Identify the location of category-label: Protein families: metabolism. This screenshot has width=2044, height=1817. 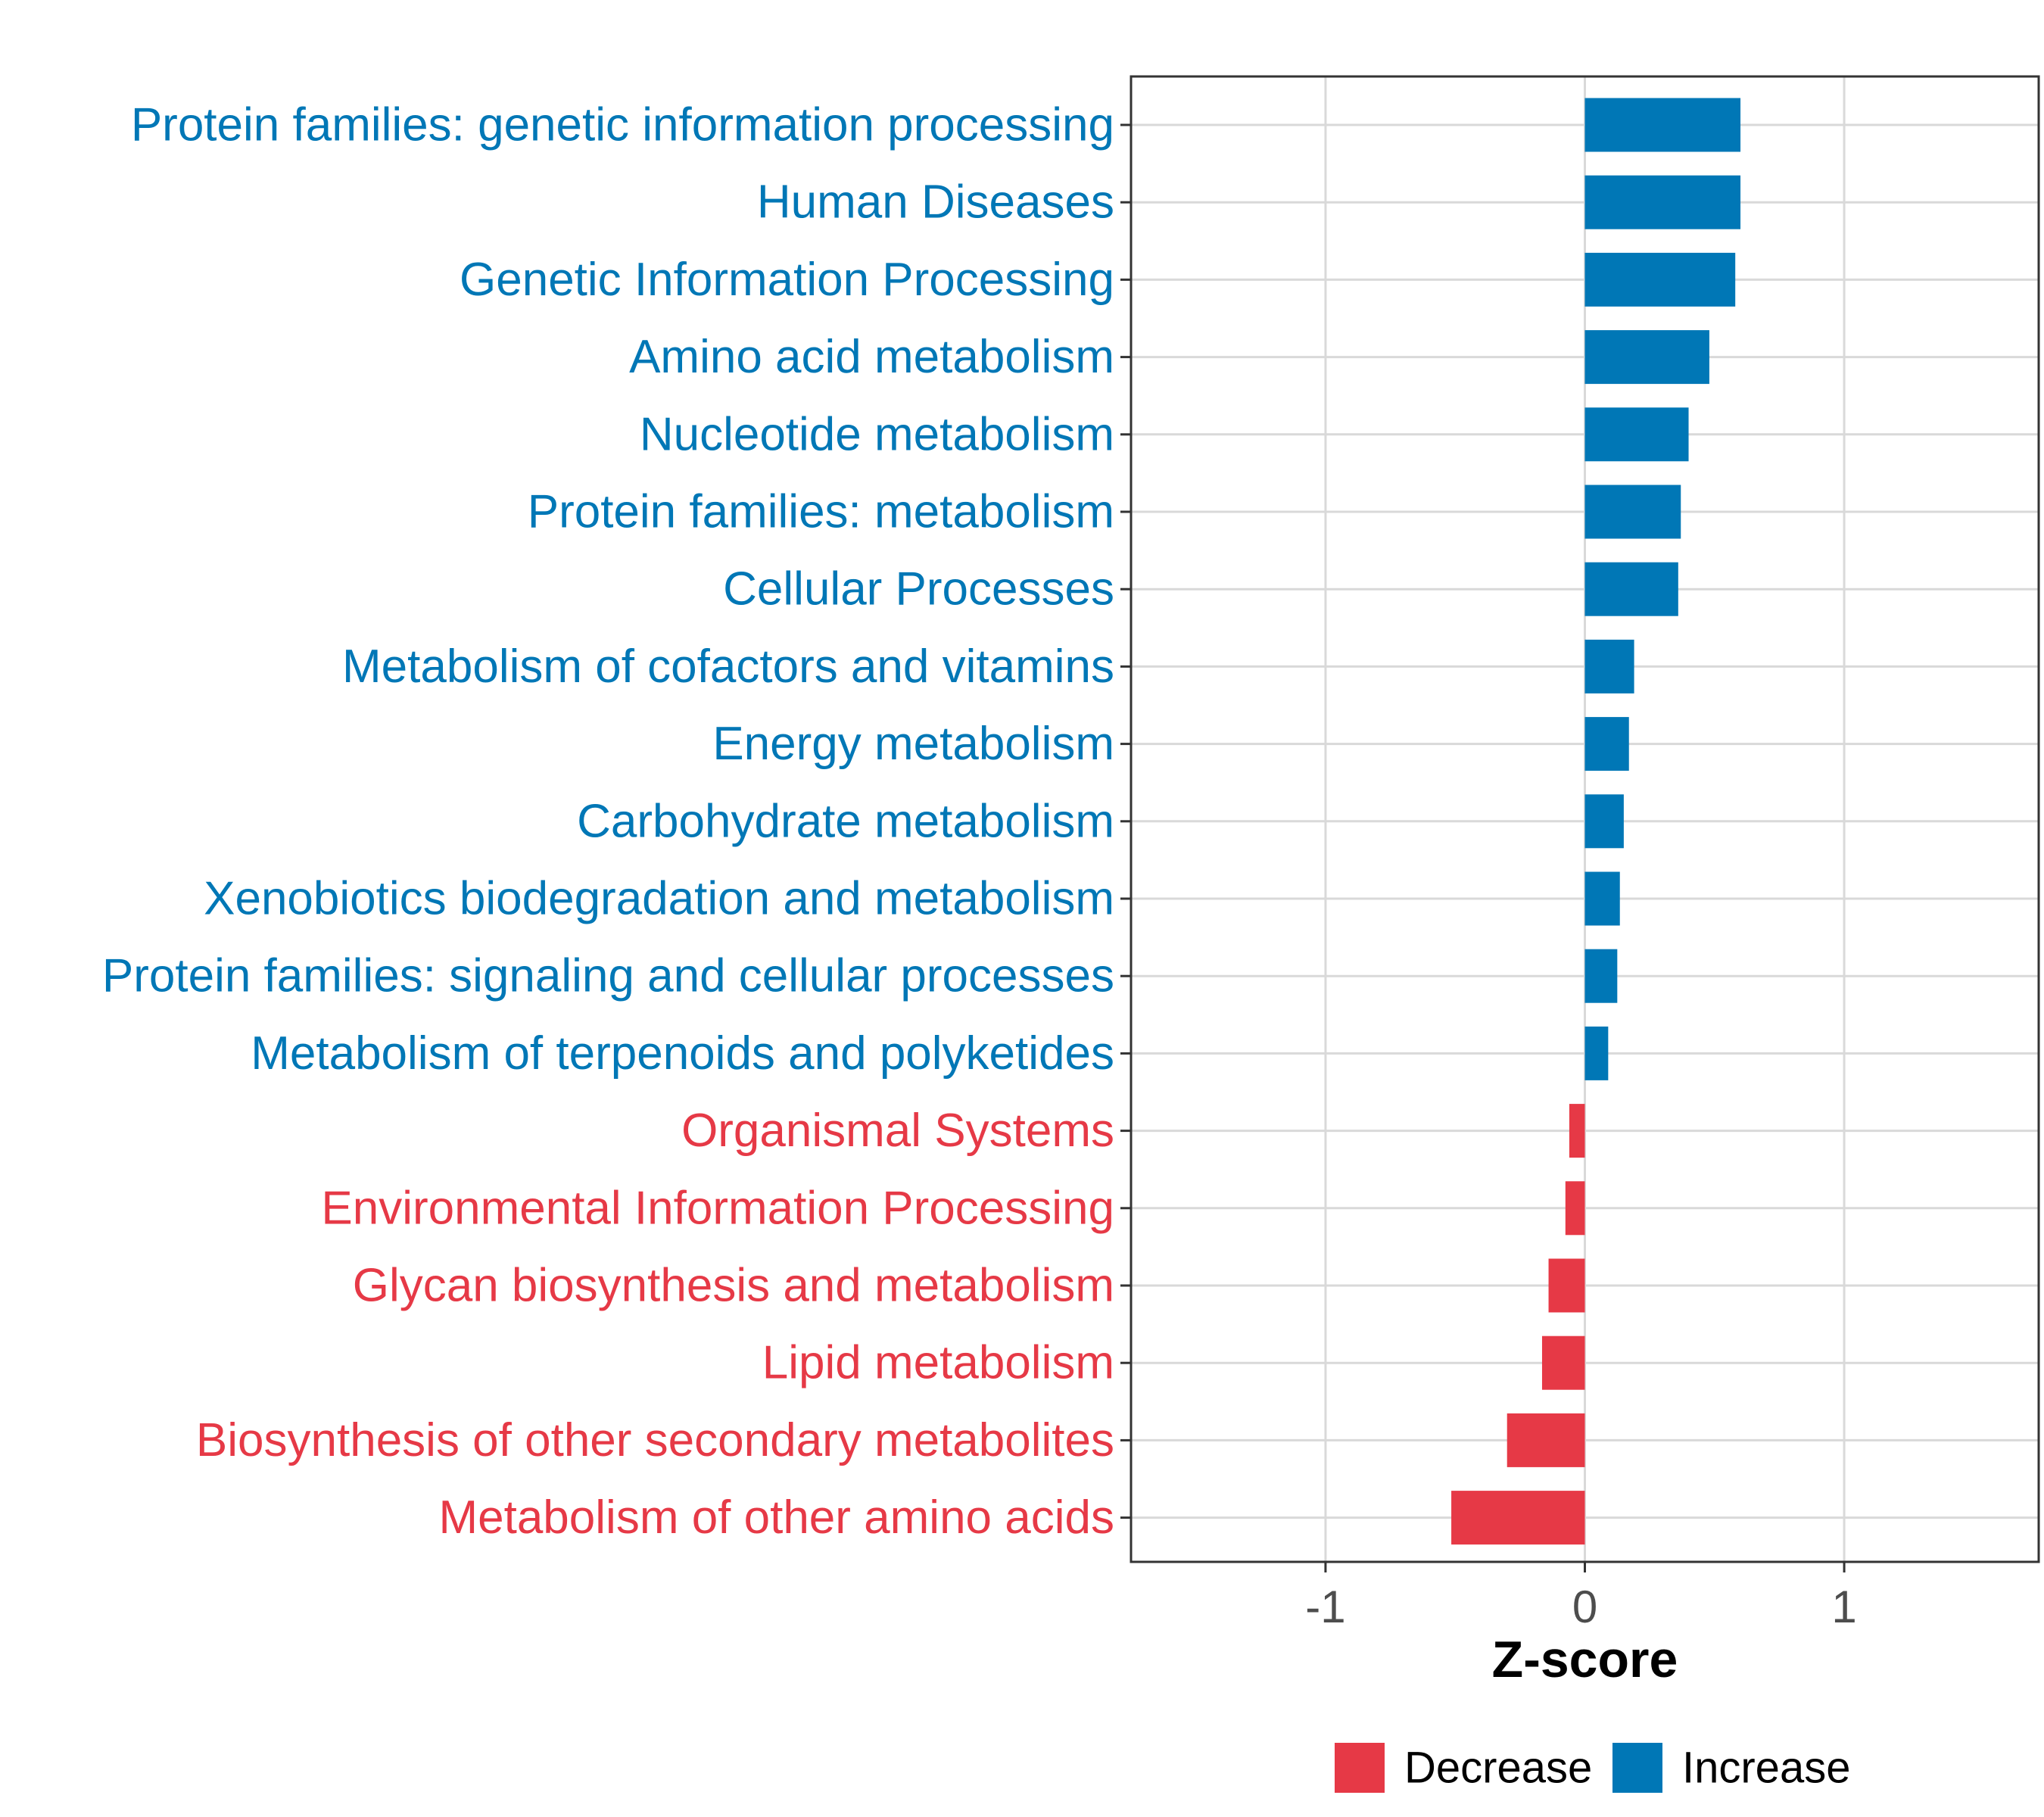
(821, 512).